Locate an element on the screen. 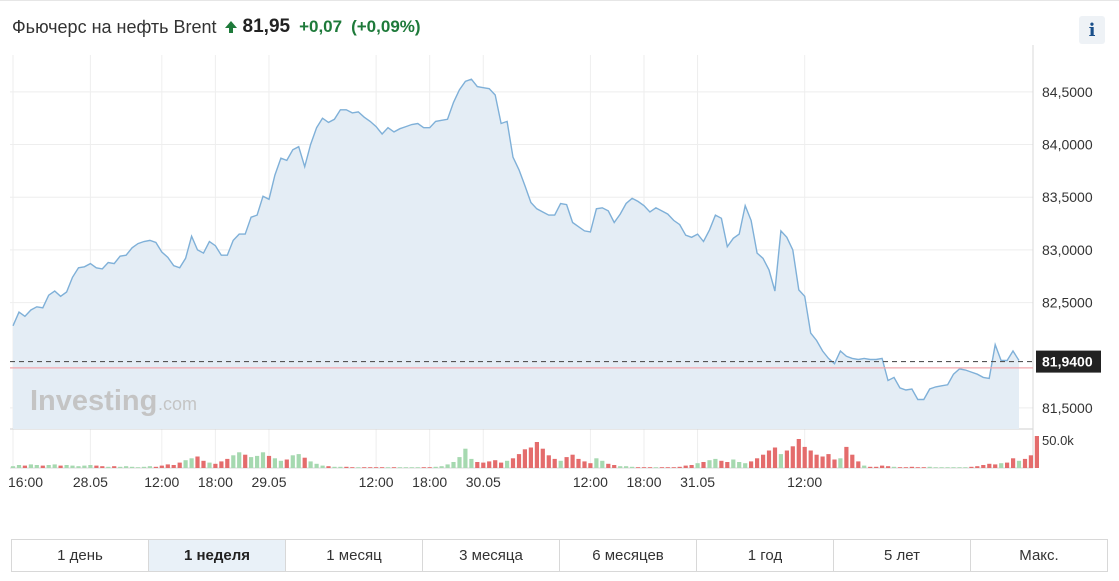 The width and height of the screenshot is (1119, 581). range-button: 5 лет is located at coordinates (902, 555).